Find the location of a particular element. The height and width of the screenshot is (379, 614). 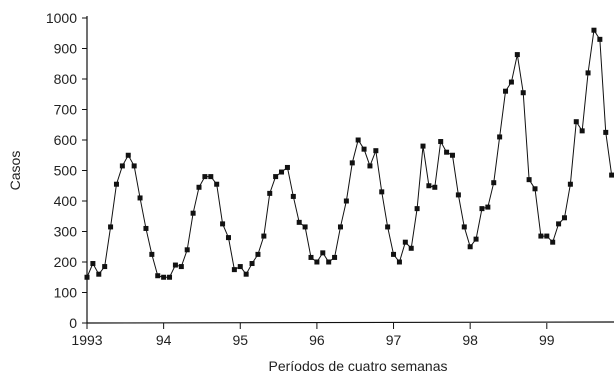

x-tick-label: 96 is located at coordinates (317, 340).